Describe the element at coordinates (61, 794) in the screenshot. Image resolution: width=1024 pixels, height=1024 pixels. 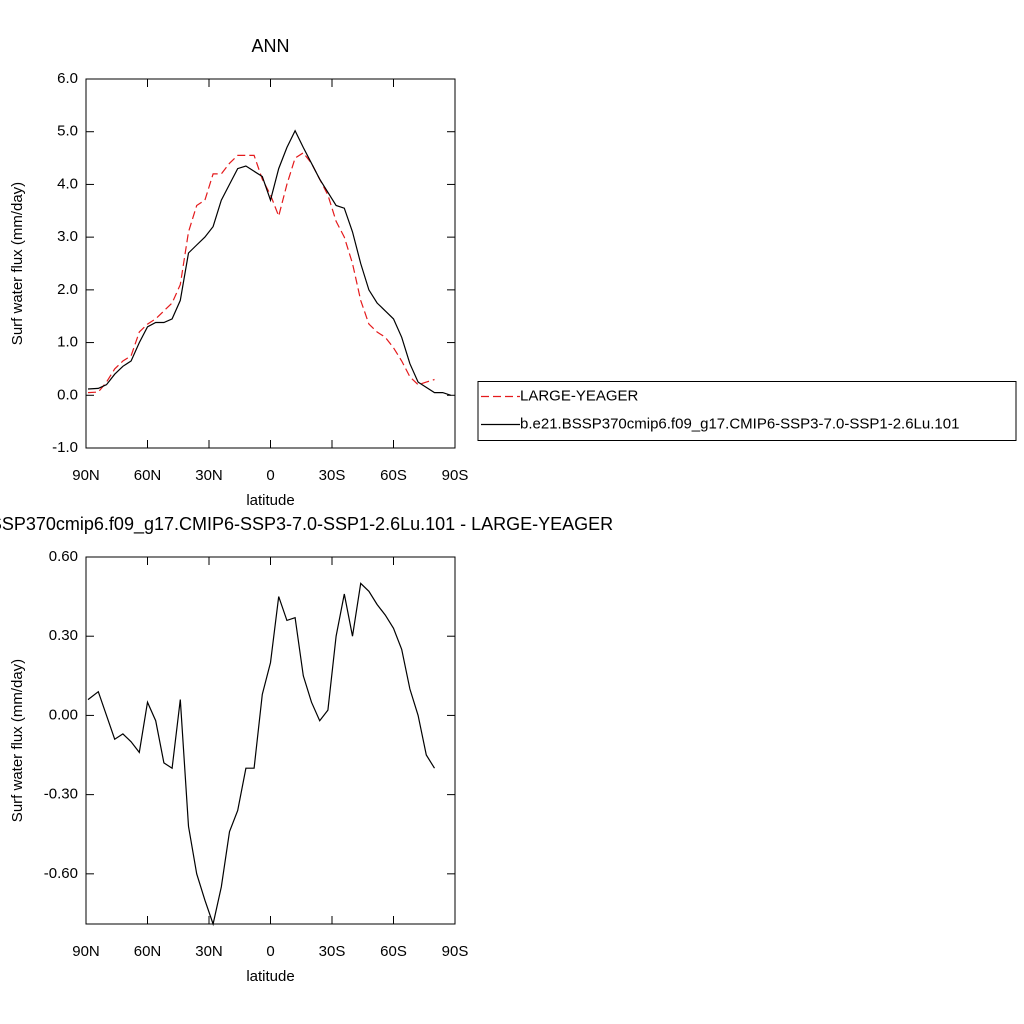
I see `y-tick-label: -0.30` at that location.